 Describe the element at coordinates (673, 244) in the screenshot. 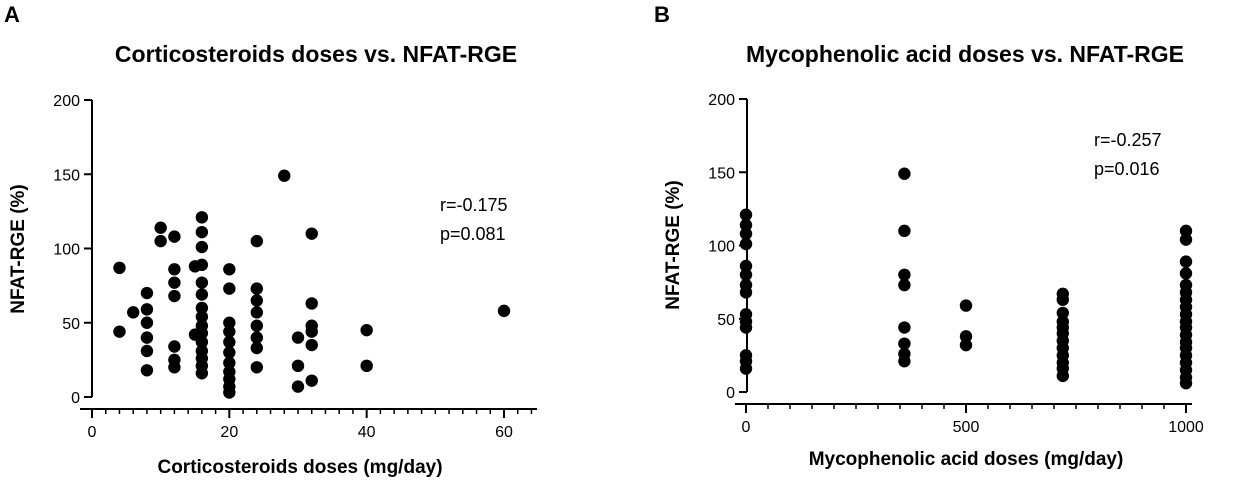

I see `panel-b-y-axis-label: NFAT-RGE (%)` at that location.